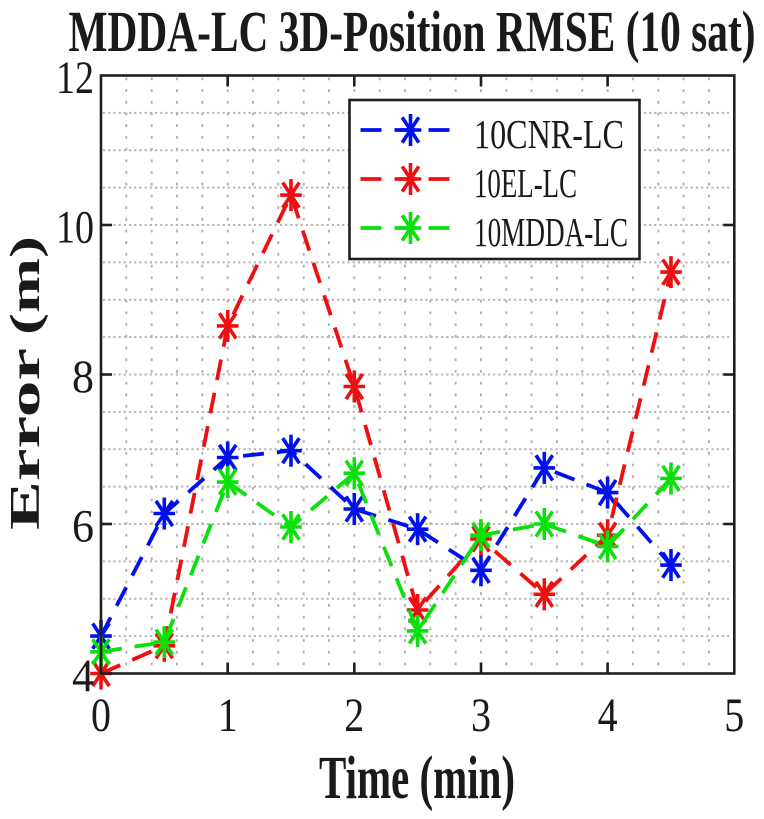  Describe the element at coordinates (228, 715) in the screenshot. I see `svg-text: 1` at that location.